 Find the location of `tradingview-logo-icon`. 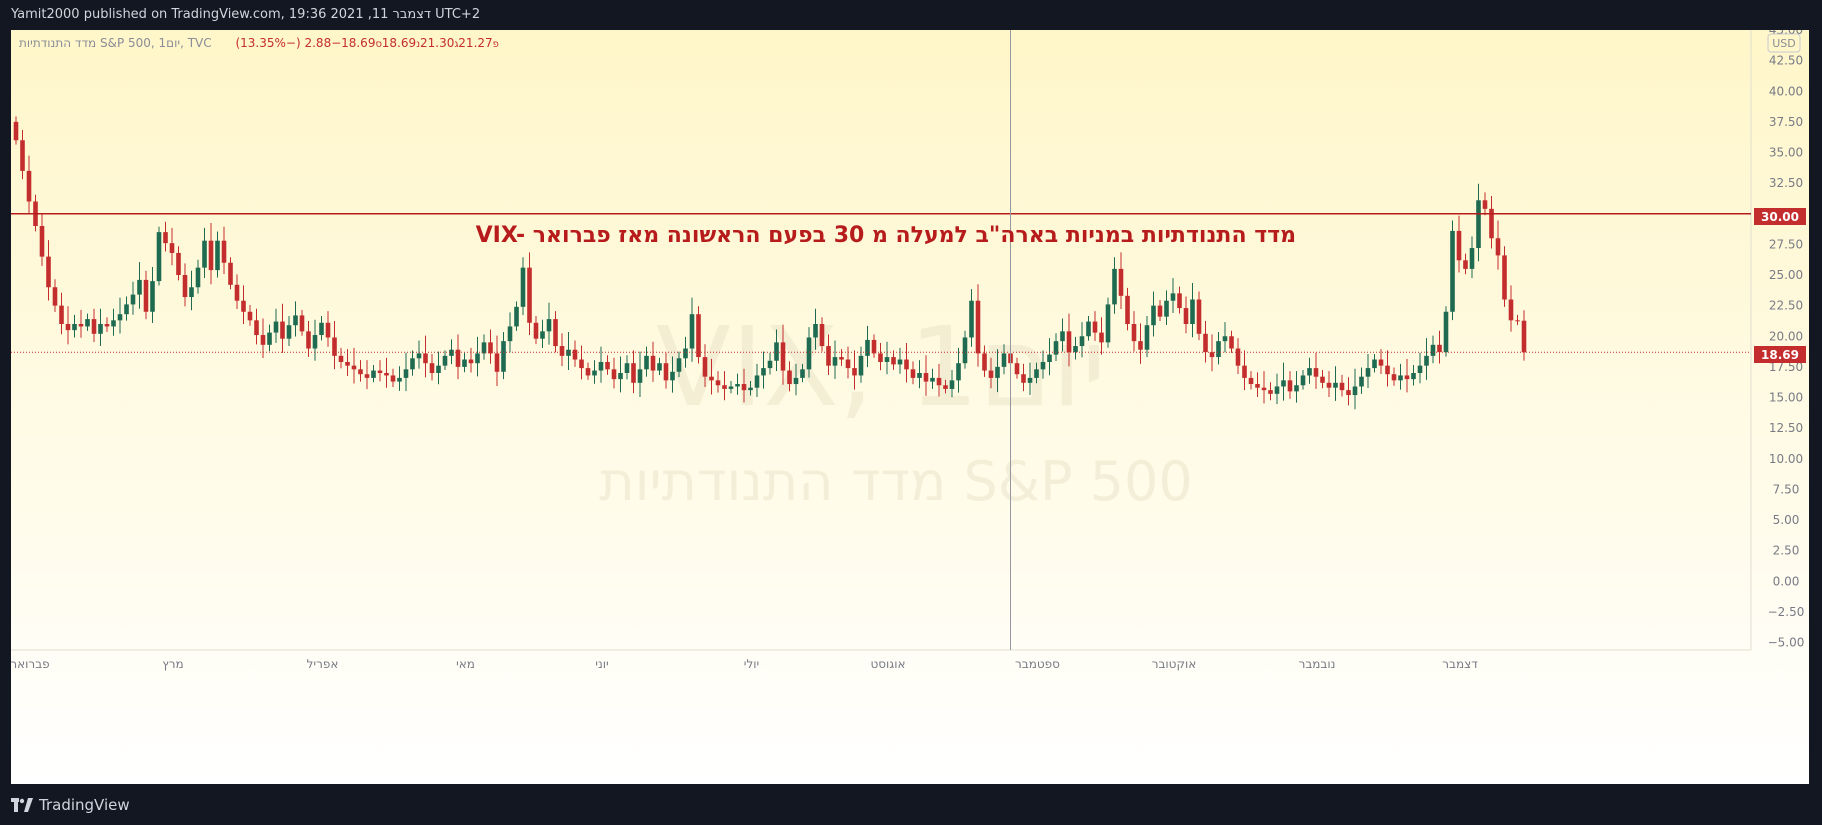

tradingview-logo-icon is located at coordinates (22, 804).